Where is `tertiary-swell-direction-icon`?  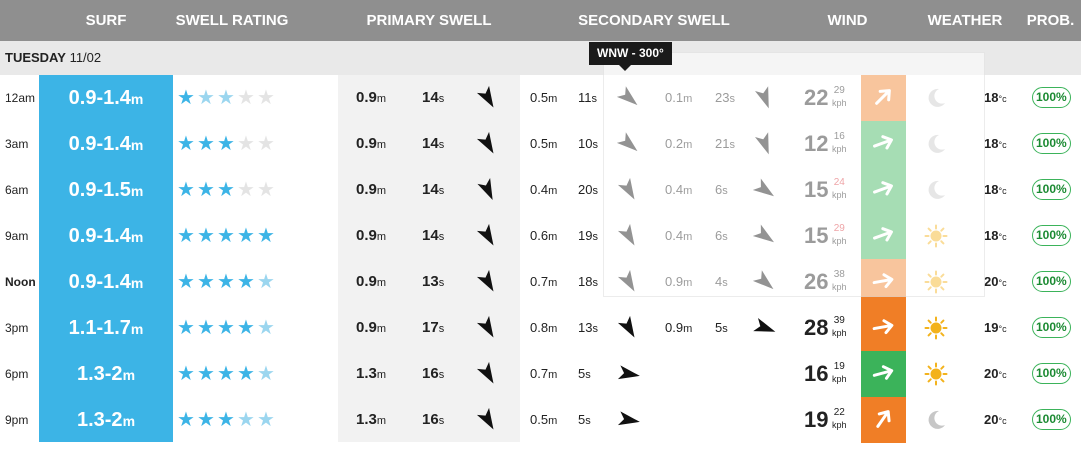
tertiary-swell-direction-icon is located at coordinates (765, 328).